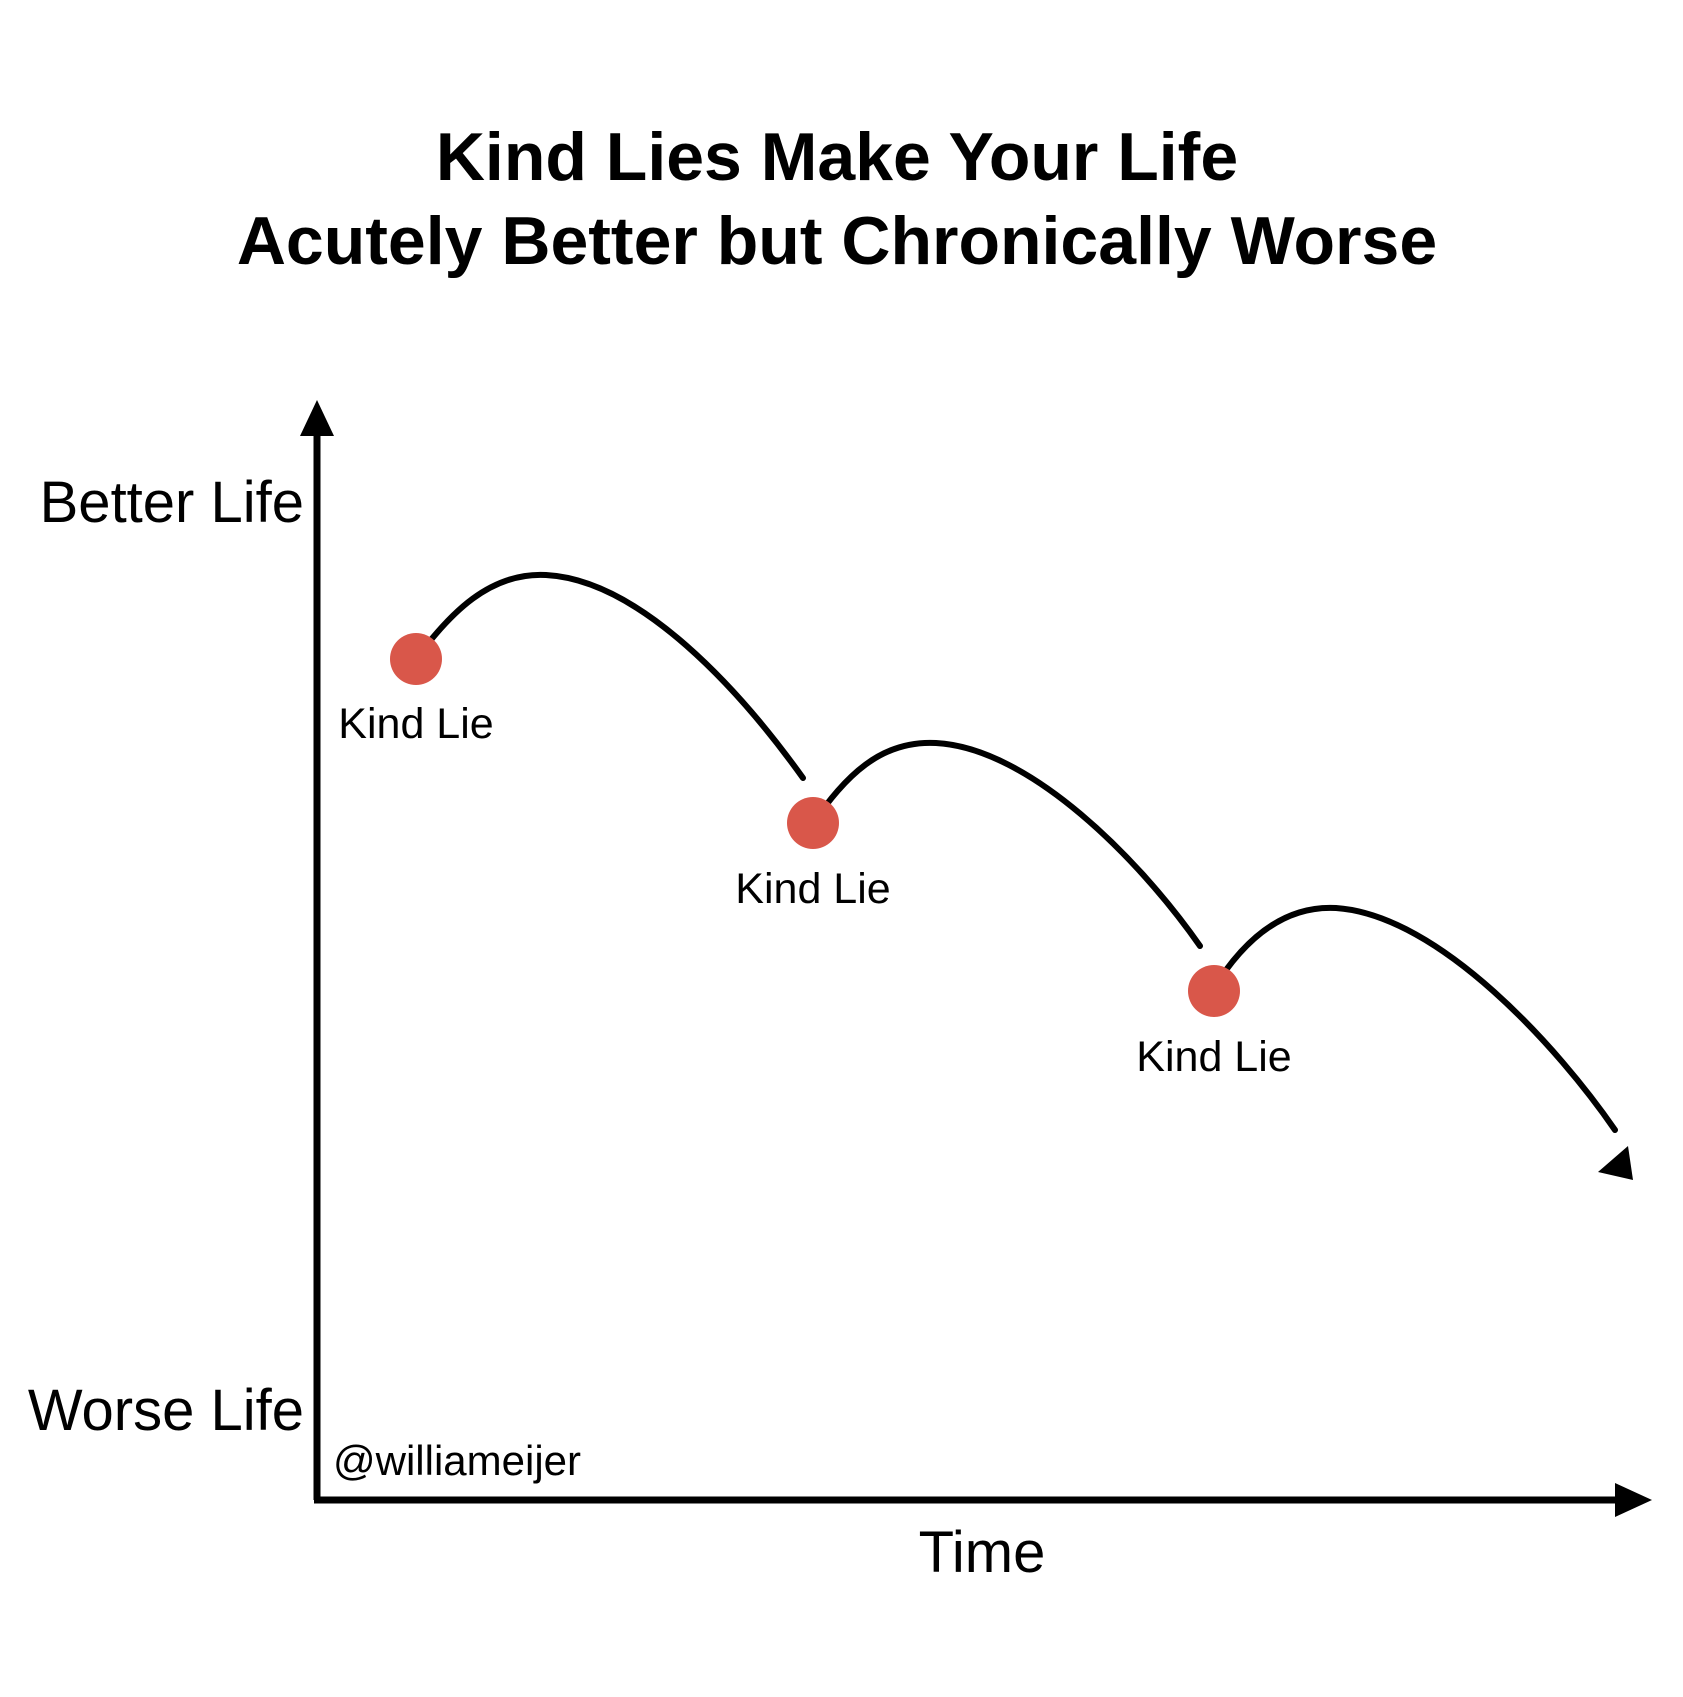  I want to click on y-axis-arrowhead, so click(317, 418).